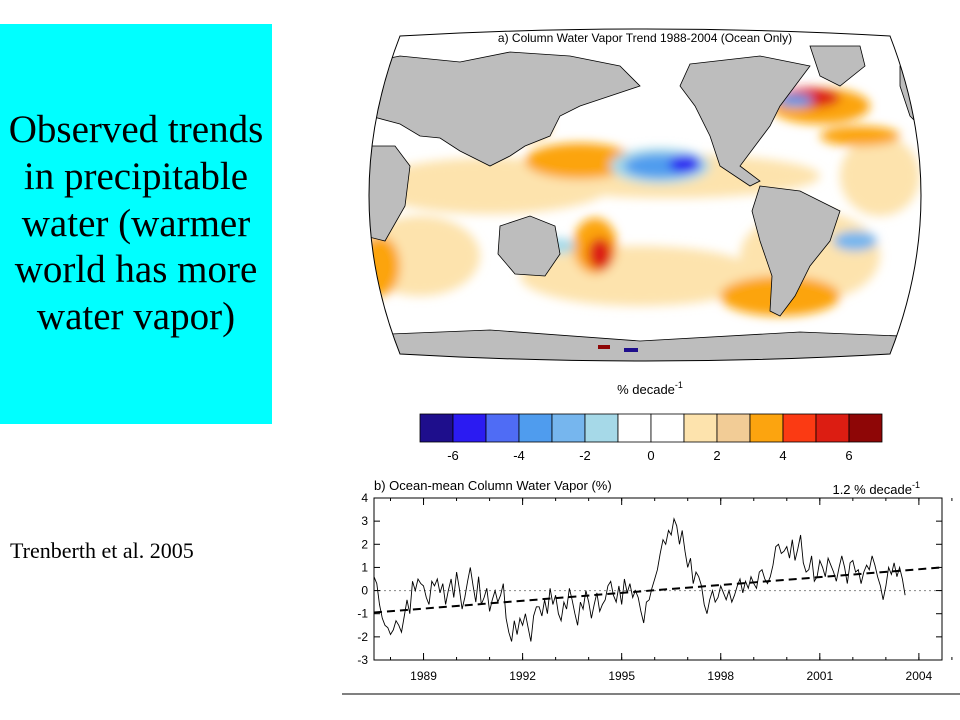 This screenshot has height=720, width=960. I want to click on colorbar-tick-label: 6, so click(848, 455).